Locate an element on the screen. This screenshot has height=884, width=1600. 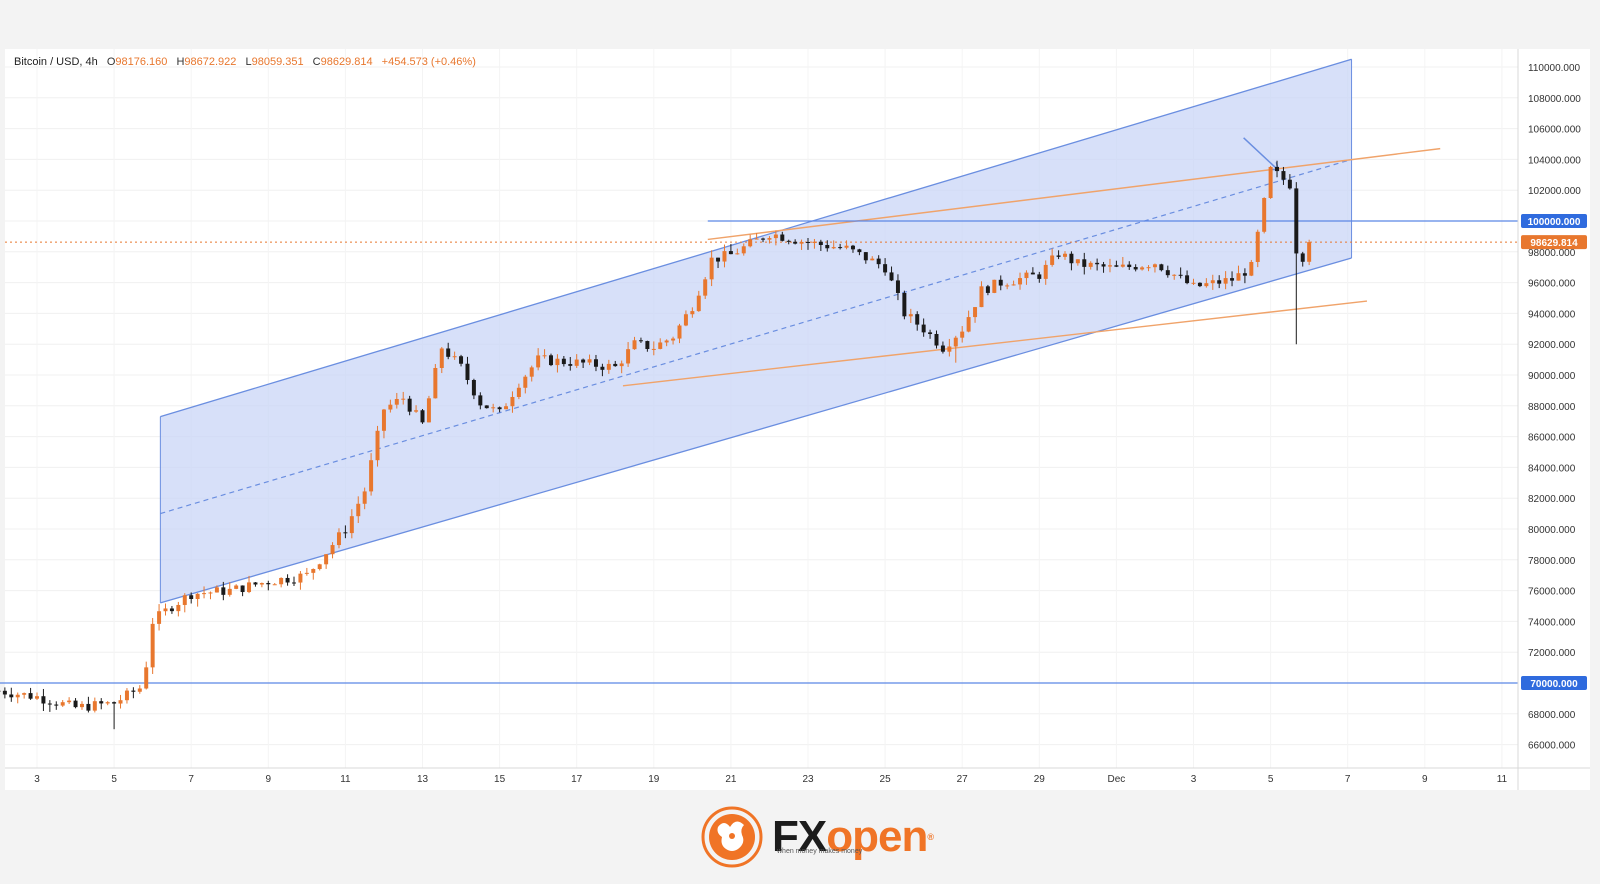
close-label: C is located at coordinates (317, 62).